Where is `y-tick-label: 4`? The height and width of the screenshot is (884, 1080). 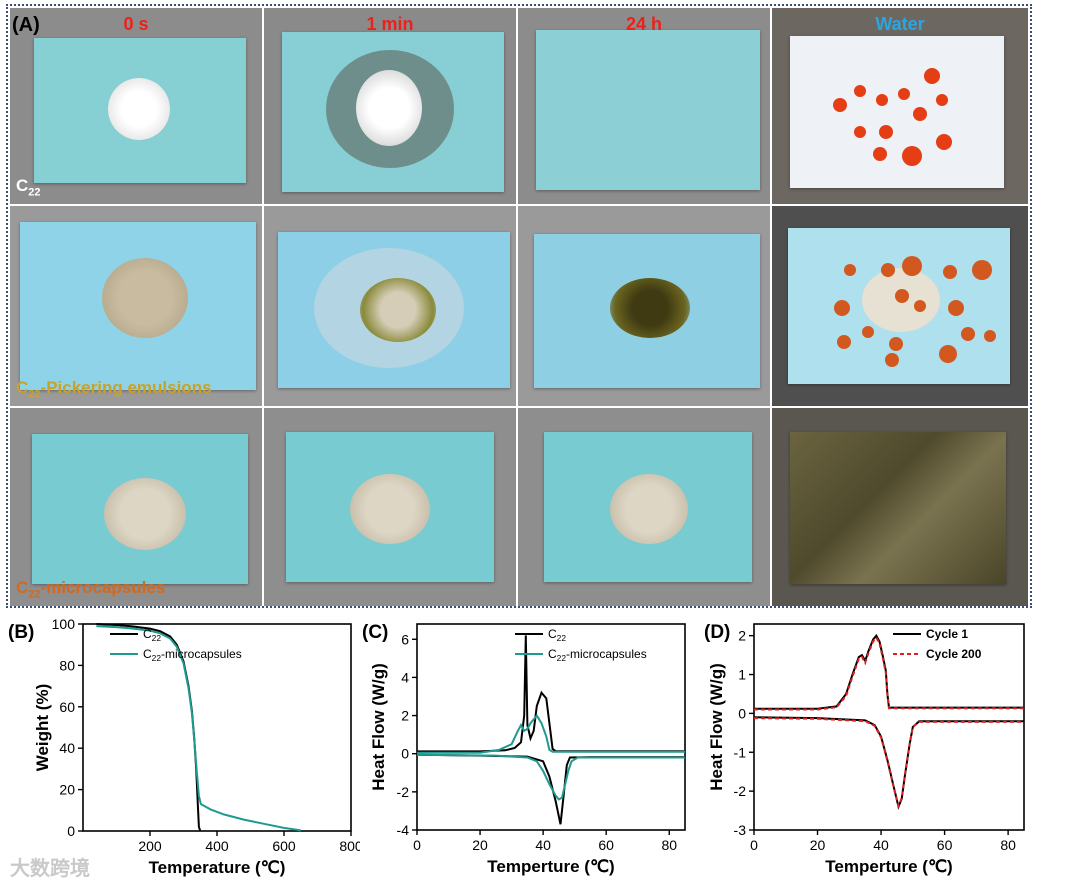
y-tick-label: 4 is located at coordinates (405, 677).